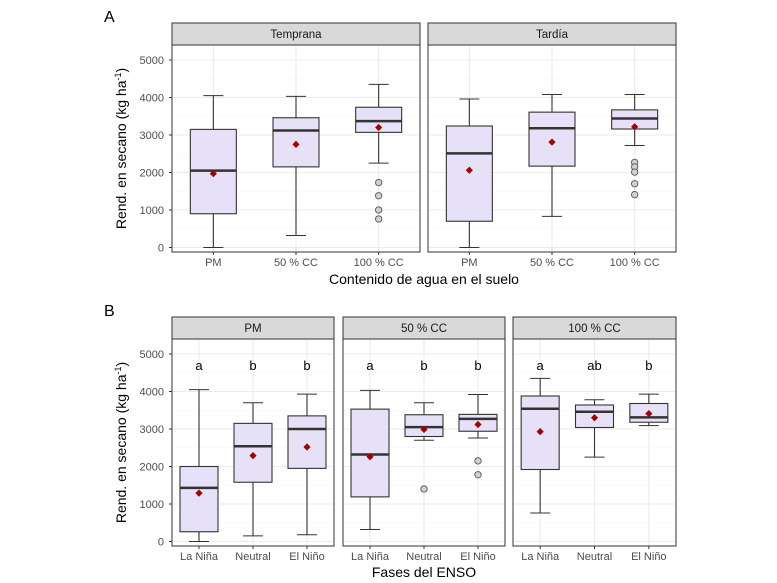  I want to click on facet-panel: Tardía PM 50 % CC 100 % CC, so click(552, 145).